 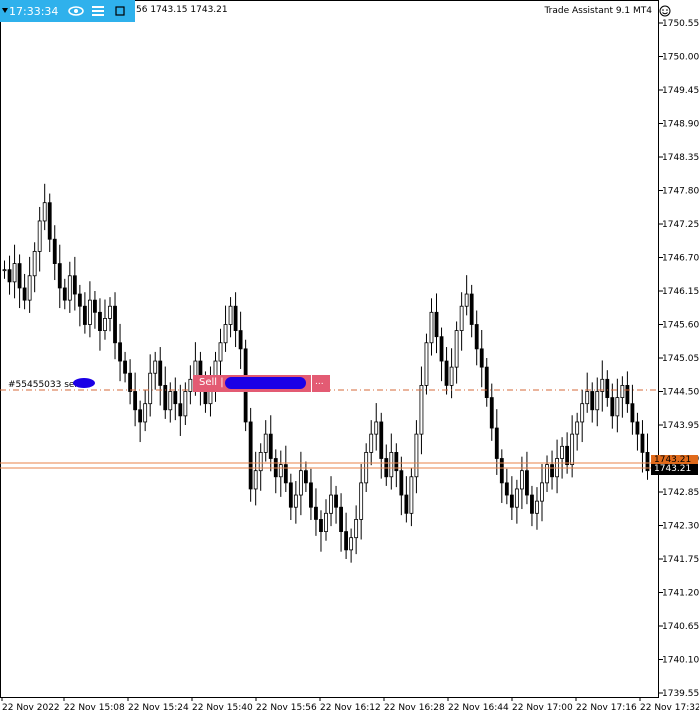 What do you see at coordinates (311, 383) in the screenshot?
I see `divider` at bounding box center [311, 383].